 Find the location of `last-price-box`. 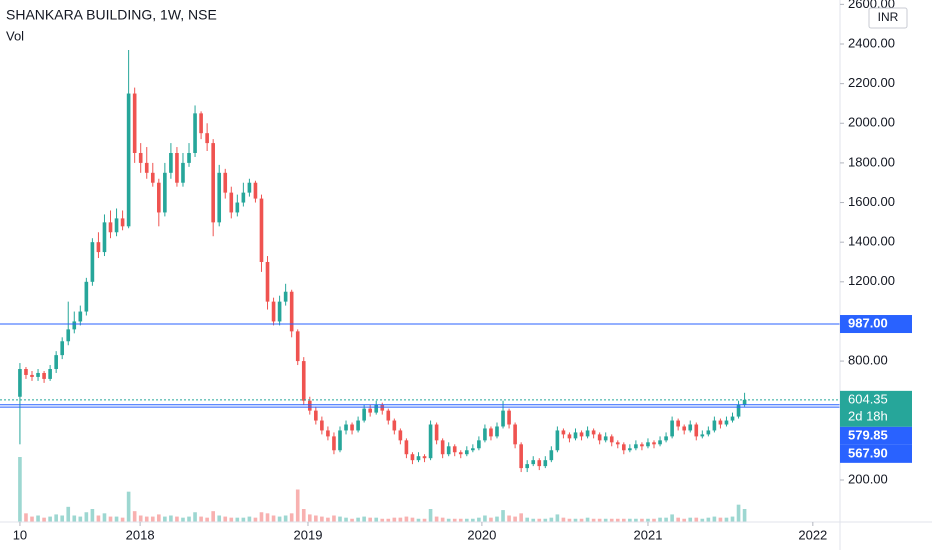

last-price-box is located at coordinates (876, 408).